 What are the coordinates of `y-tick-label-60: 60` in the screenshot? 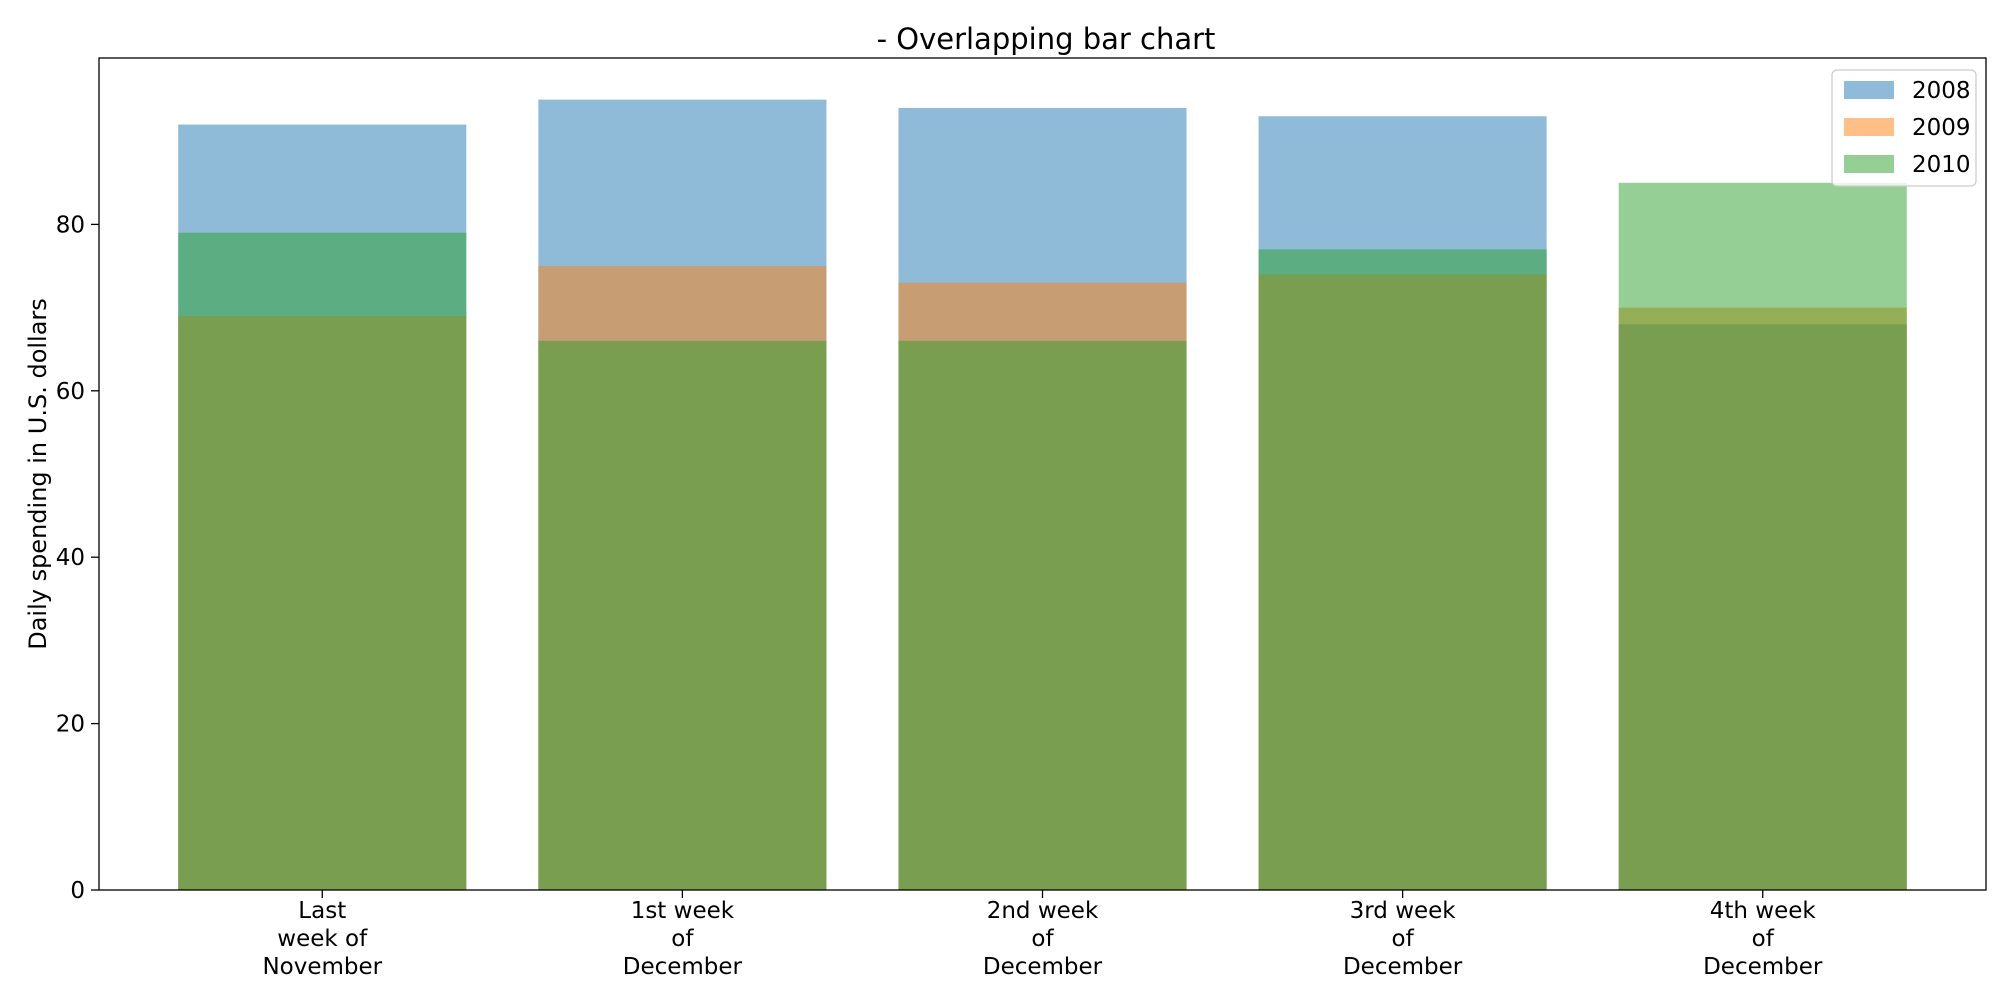 It's located at (70, 392).